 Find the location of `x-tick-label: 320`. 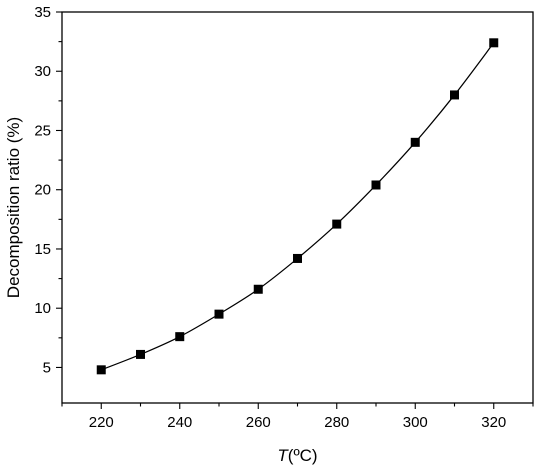

x-tick-label: 320 is located at coordinates (493, 422).